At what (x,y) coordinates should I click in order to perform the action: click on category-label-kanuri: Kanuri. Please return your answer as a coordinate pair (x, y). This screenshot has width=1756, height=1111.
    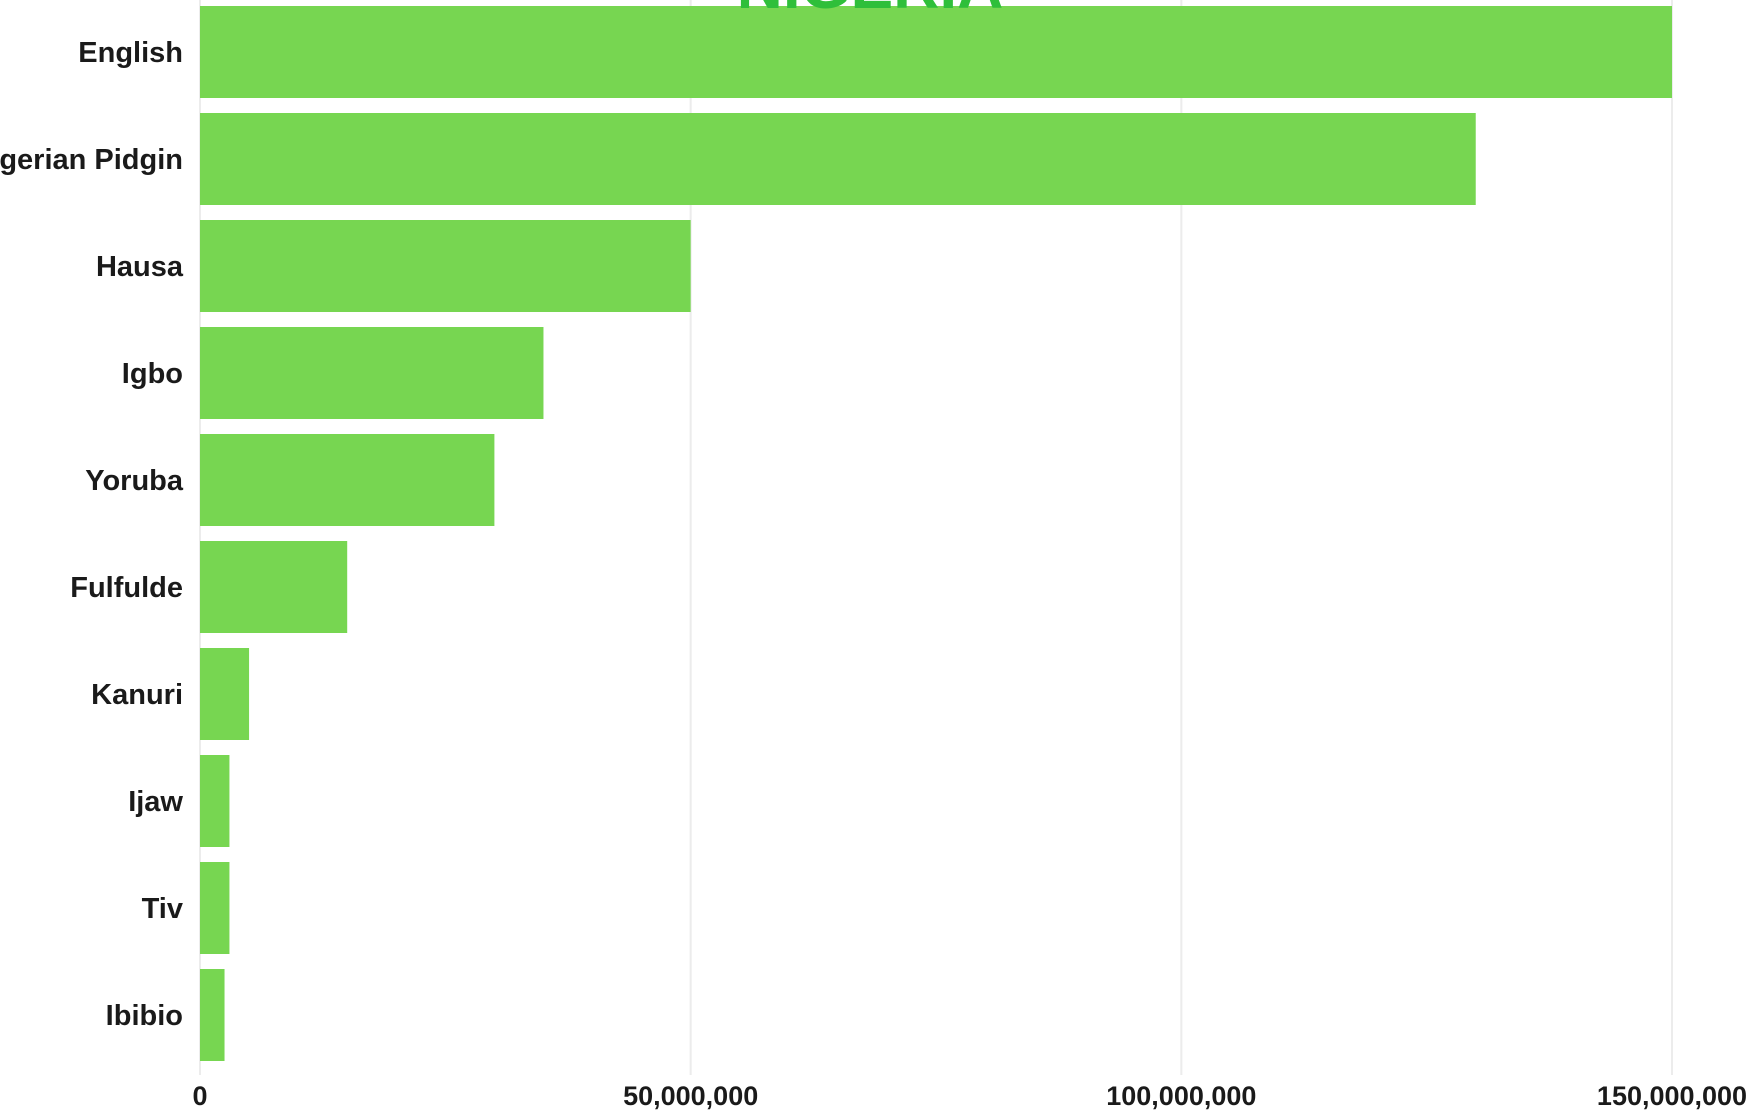
    Looking at the image, I should click on (137, 695).